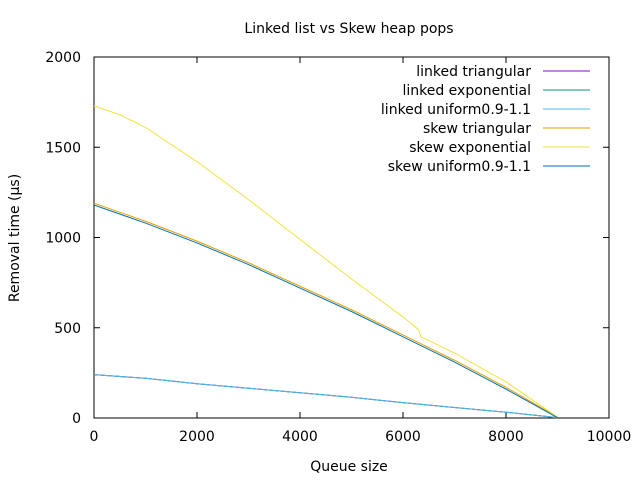  I want to click on legend-label: skew triangular, so click(477, 129).